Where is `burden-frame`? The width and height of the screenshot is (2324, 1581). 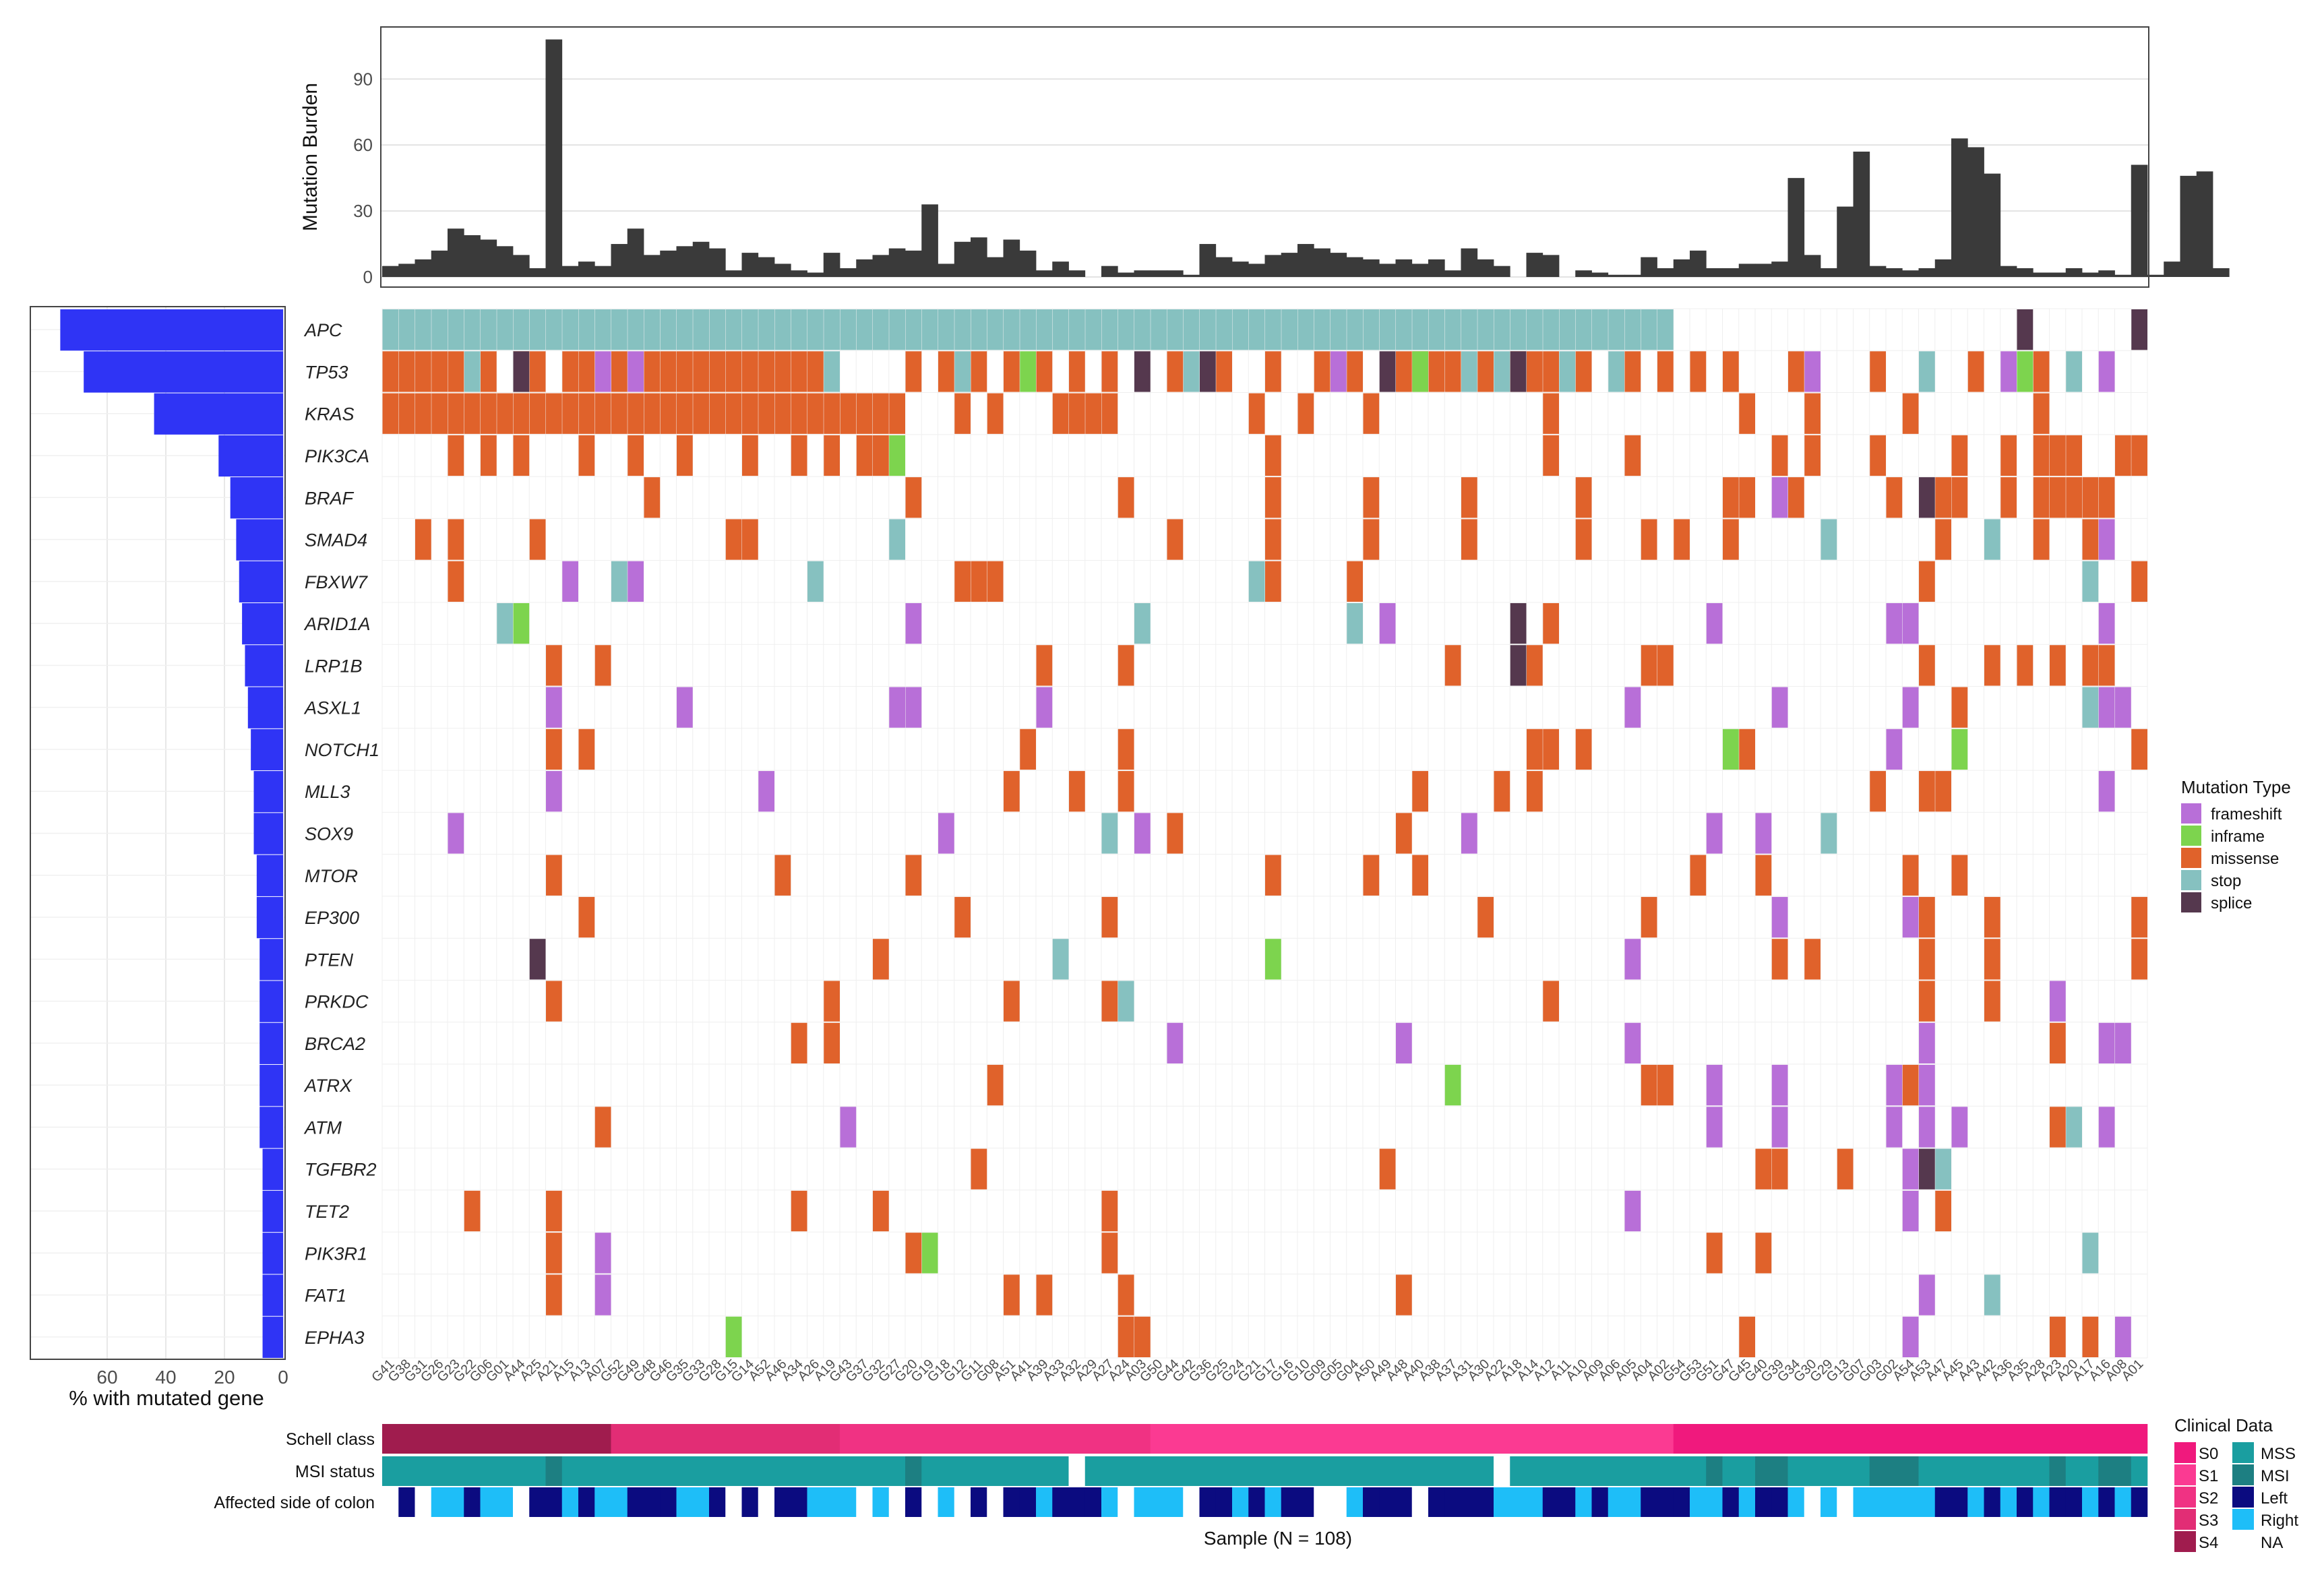 burden-frame is located at coordinates (1264, 157).